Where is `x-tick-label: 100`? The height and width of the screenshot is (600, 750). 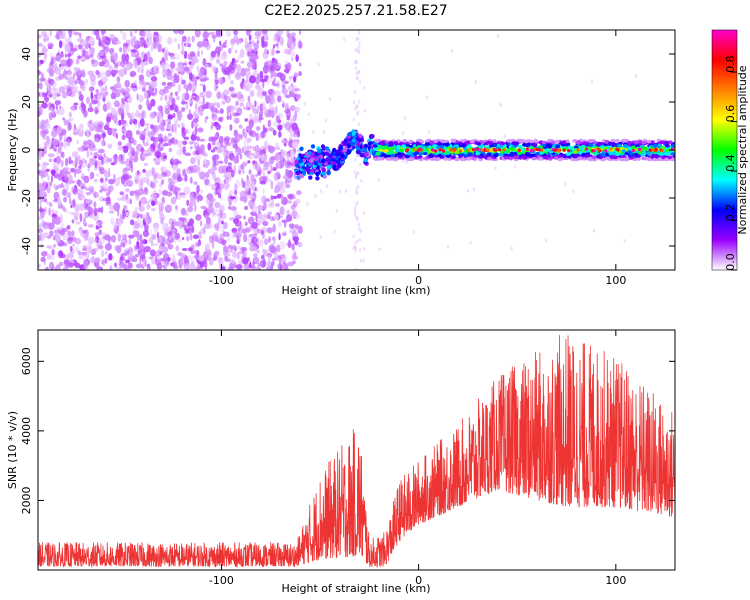 x-tick-label: 100 is located at coordinates (615, 580).